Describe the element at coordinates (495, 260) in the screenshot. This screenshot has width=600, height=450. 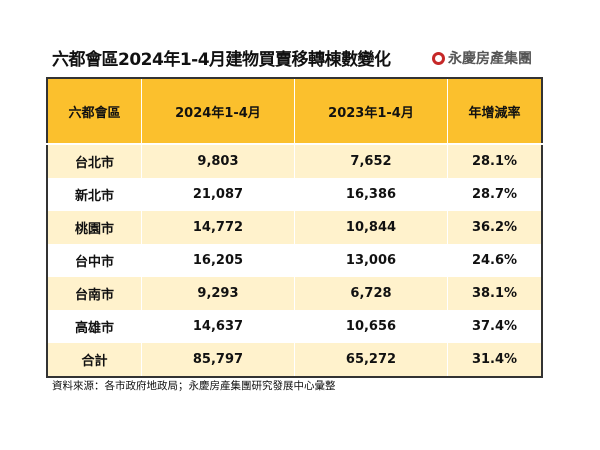
I see `table-cell: 24.6%` at that location.